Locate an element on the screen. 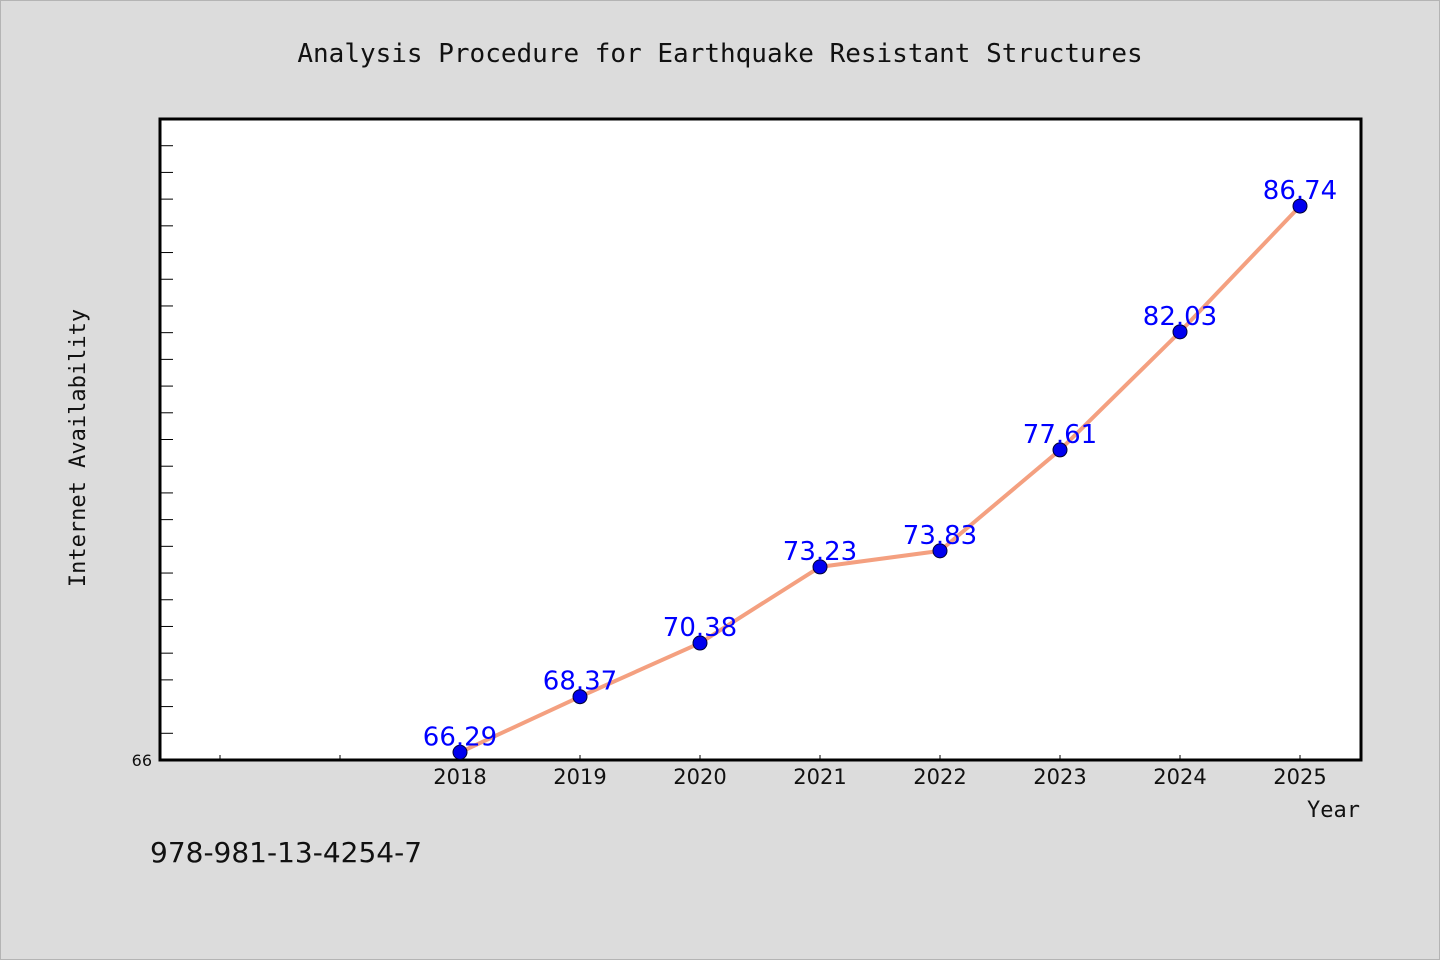  x-tick-label: 2019 is located at coordinates (579, 777).